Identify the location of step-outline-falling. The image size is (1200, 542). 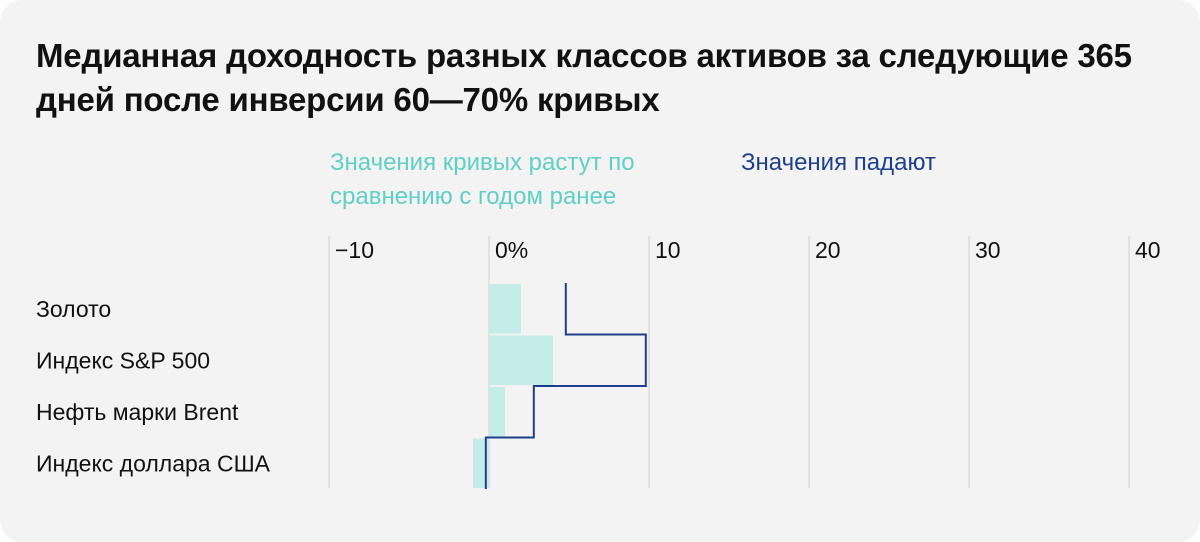
(565, 386).